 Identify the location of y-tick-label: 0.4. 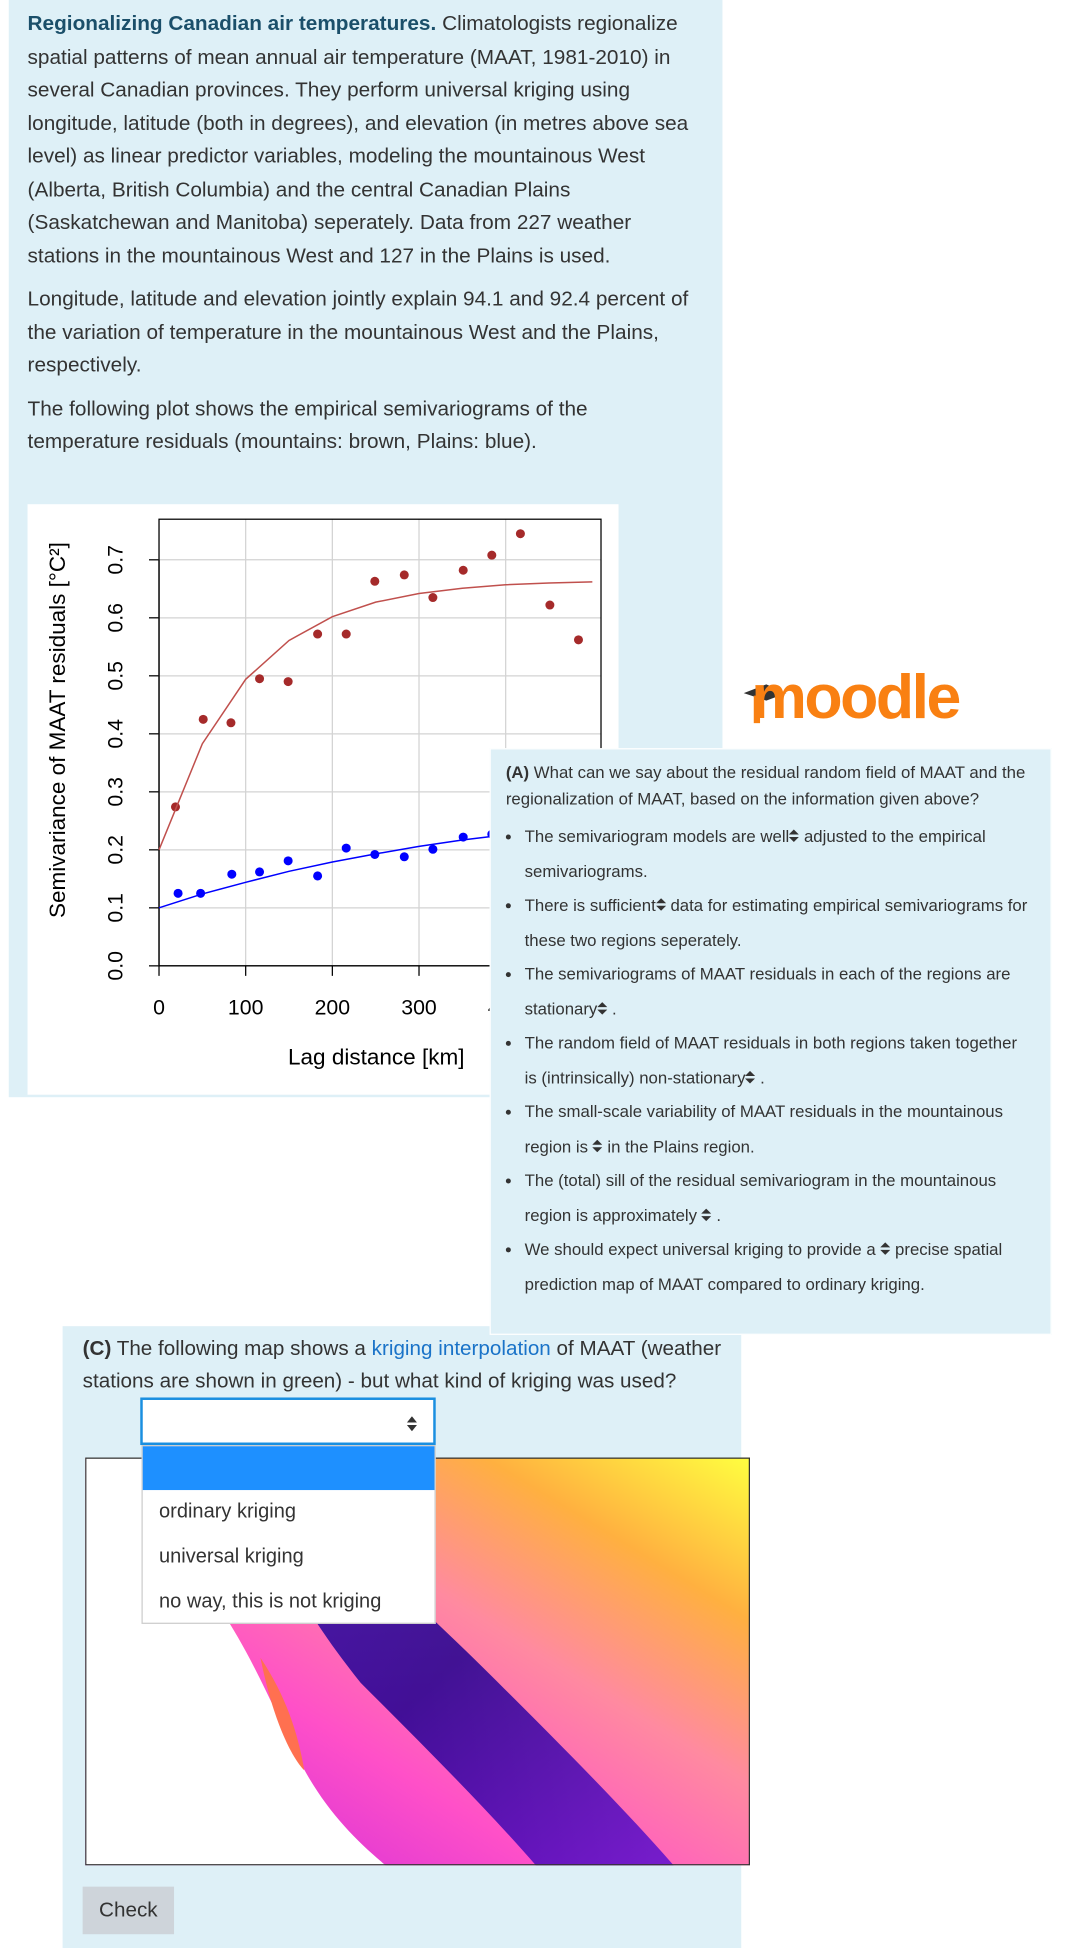
(116, 734).